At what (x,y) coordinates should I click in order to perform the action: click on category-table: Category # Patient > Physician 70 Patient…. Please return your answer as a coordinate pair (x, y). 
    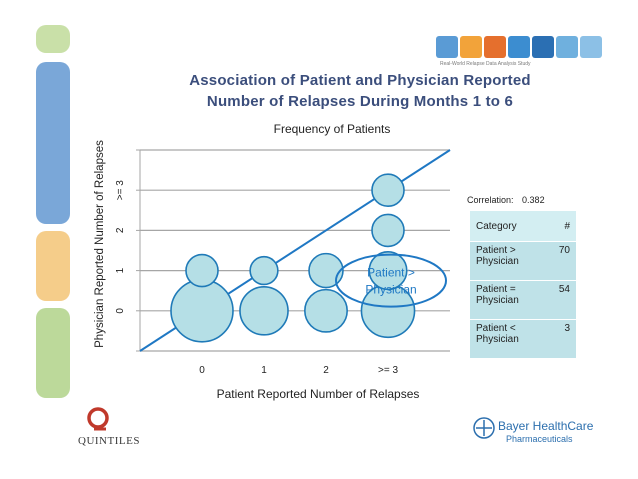
    Looking at the image, I should click on (523, 284).